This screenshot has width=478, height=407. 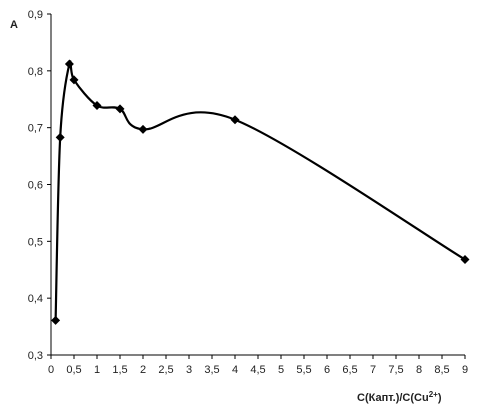 What do you see at coordinates (35, 242) in the screenshot?
I see `y-tick-label: 0,5` at bounding box center [35, 242].